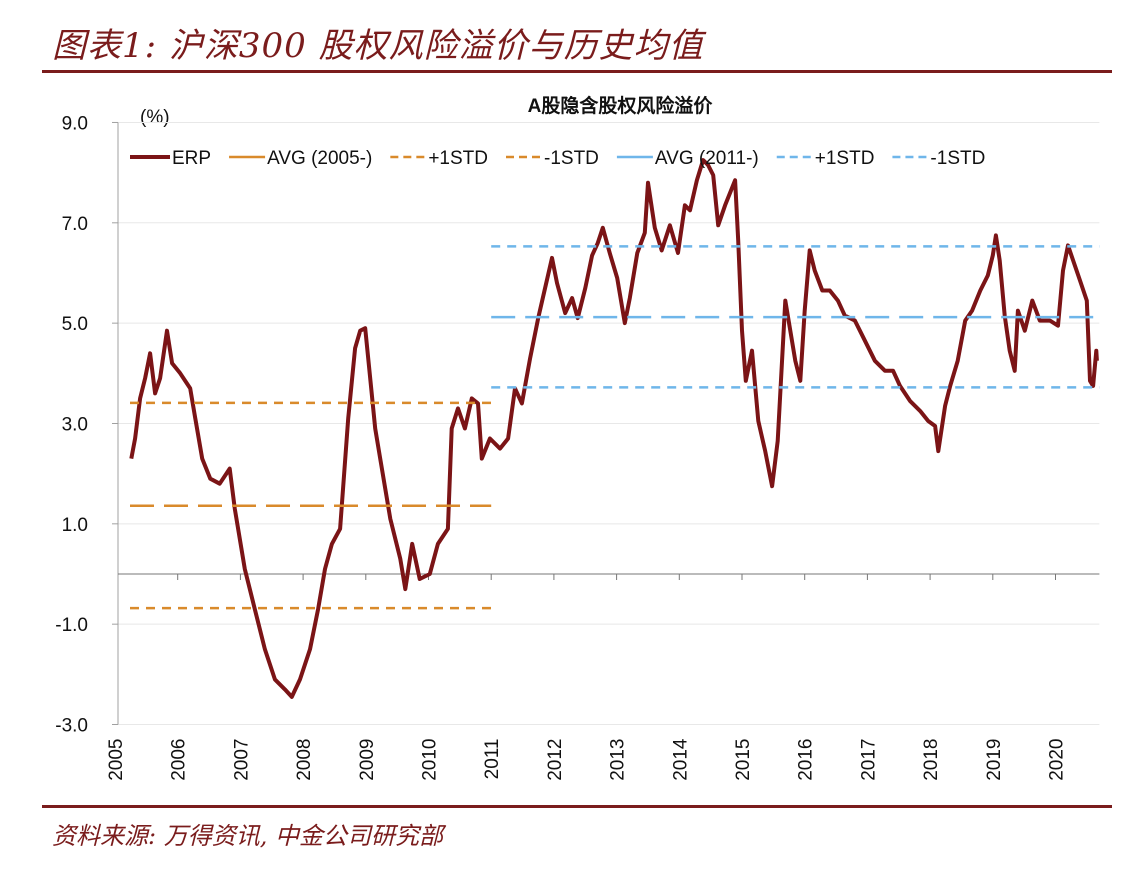  Describe the element at coordinates (71, 625) in the screenshot. I see `y-tick-label: -1.0` at that location.